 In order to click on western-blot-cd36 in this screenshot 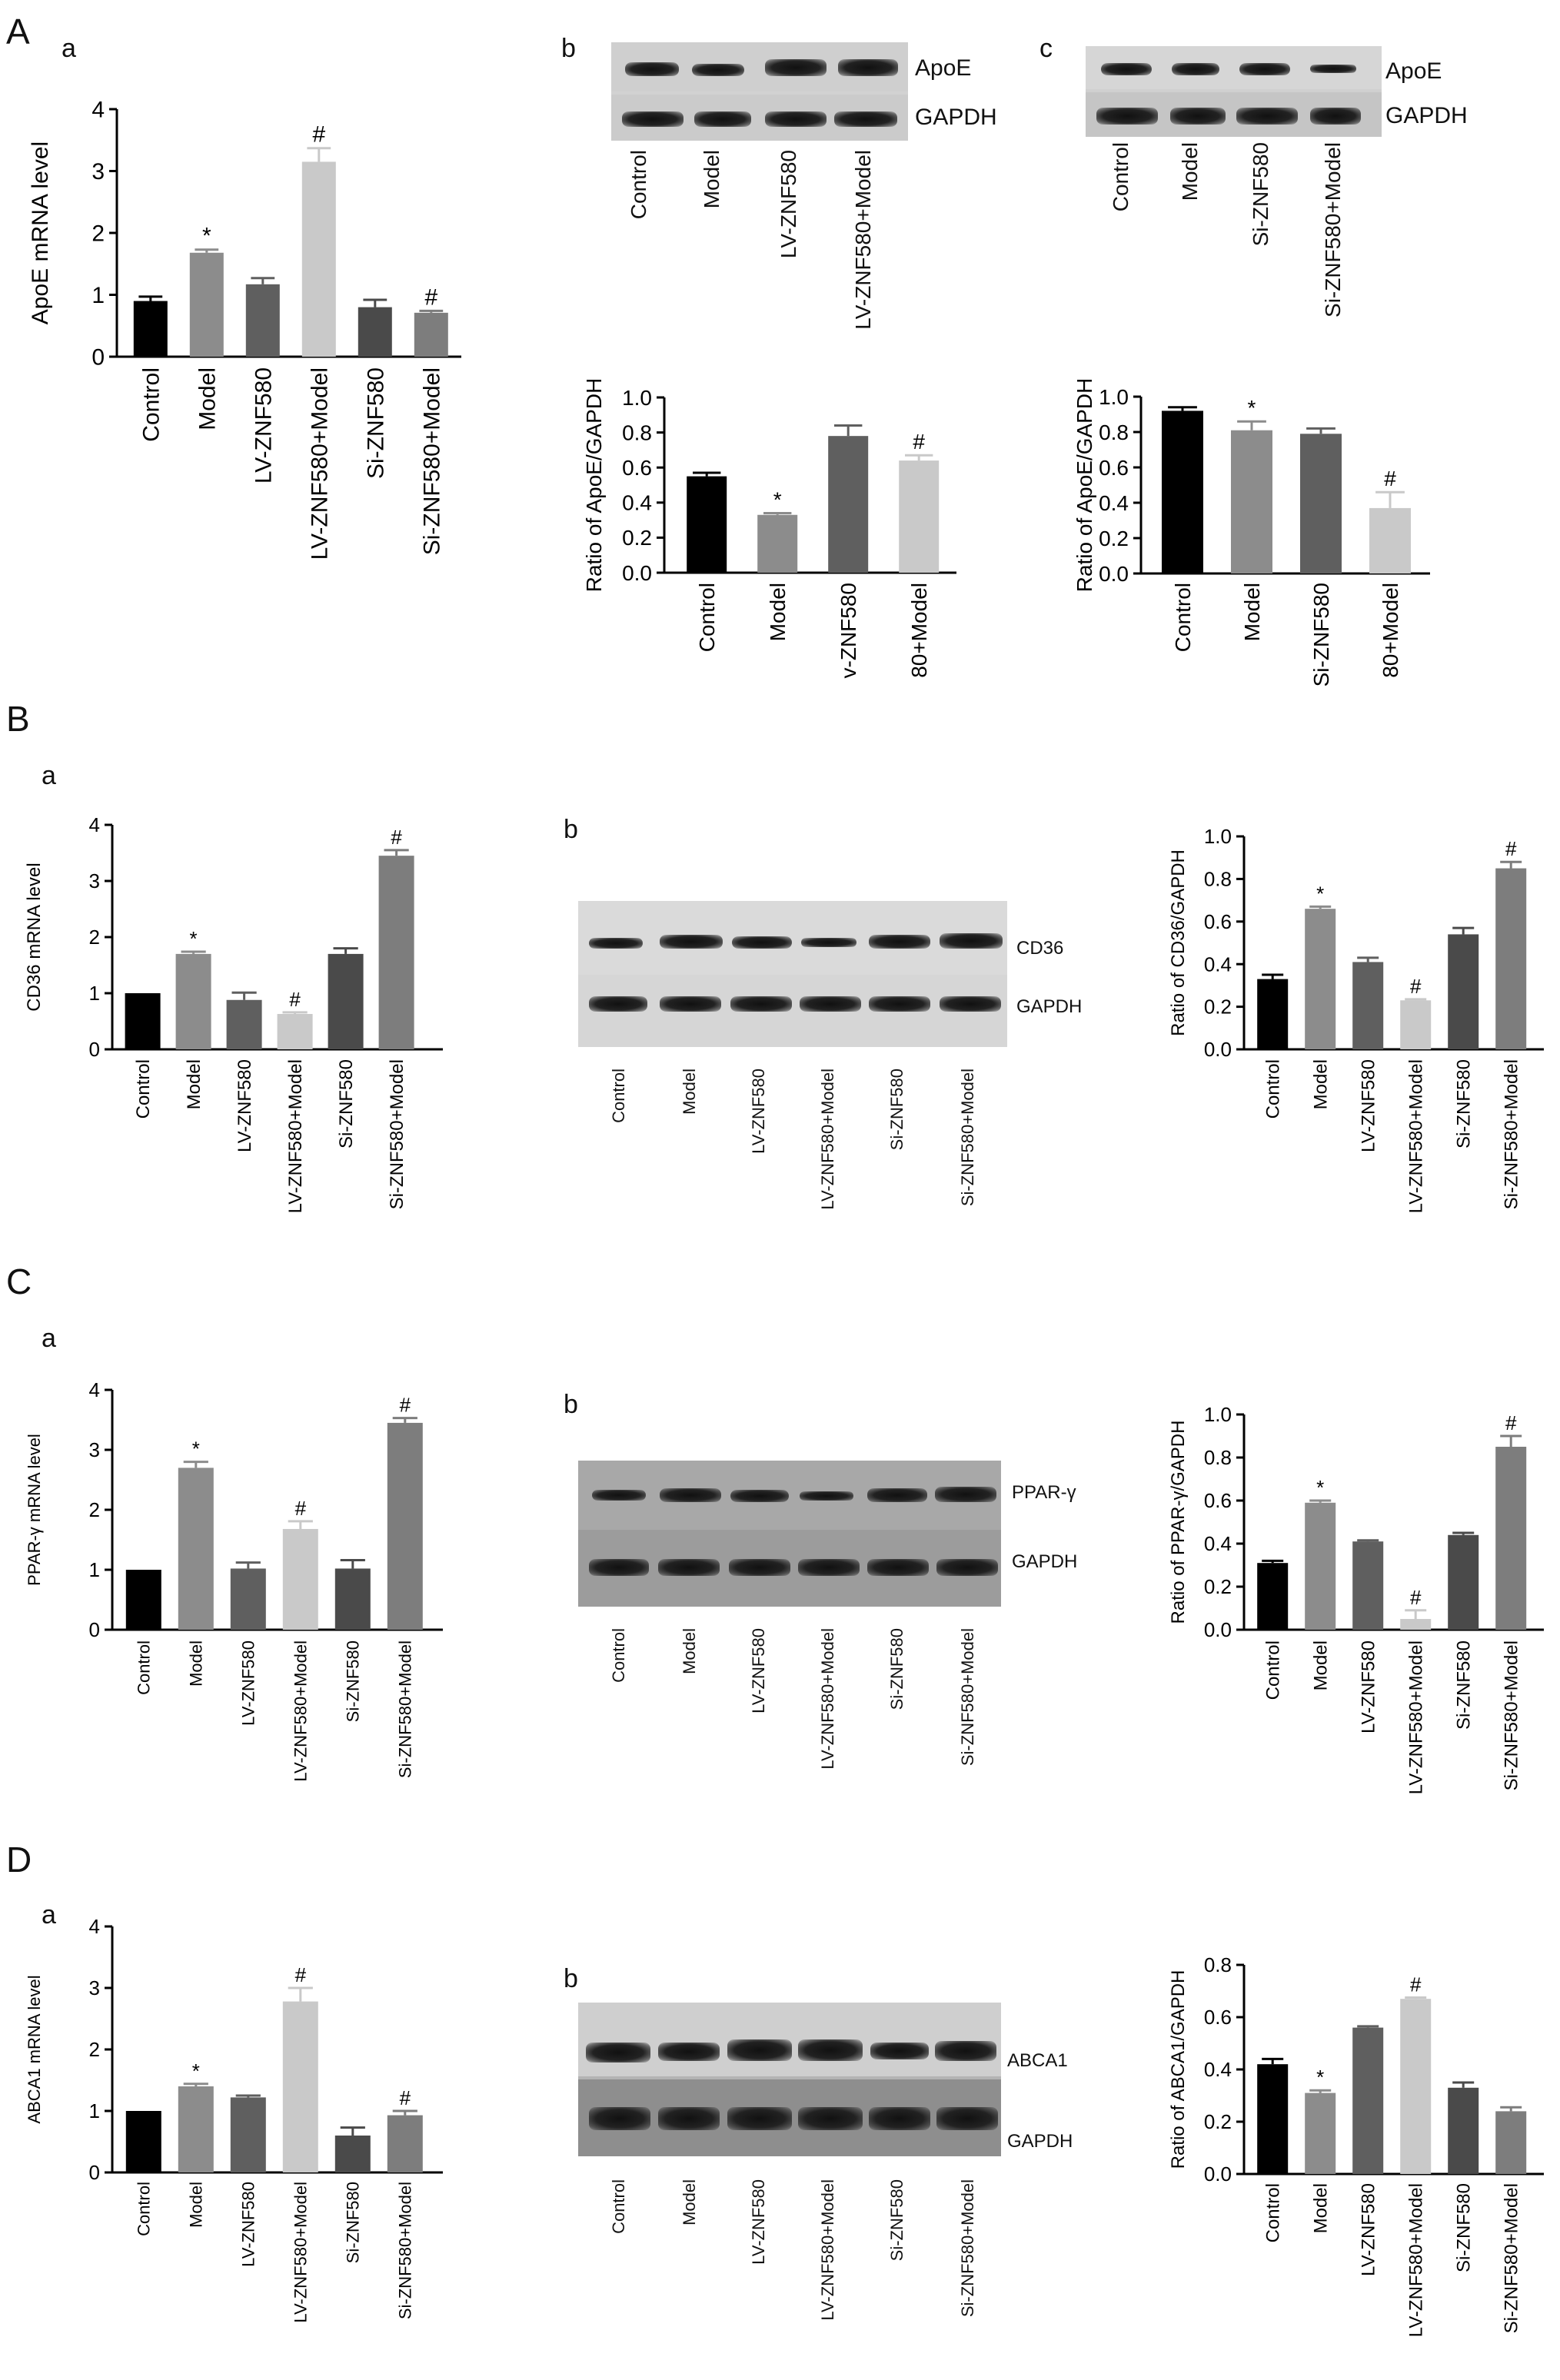, I will do `click(793, 974)`.